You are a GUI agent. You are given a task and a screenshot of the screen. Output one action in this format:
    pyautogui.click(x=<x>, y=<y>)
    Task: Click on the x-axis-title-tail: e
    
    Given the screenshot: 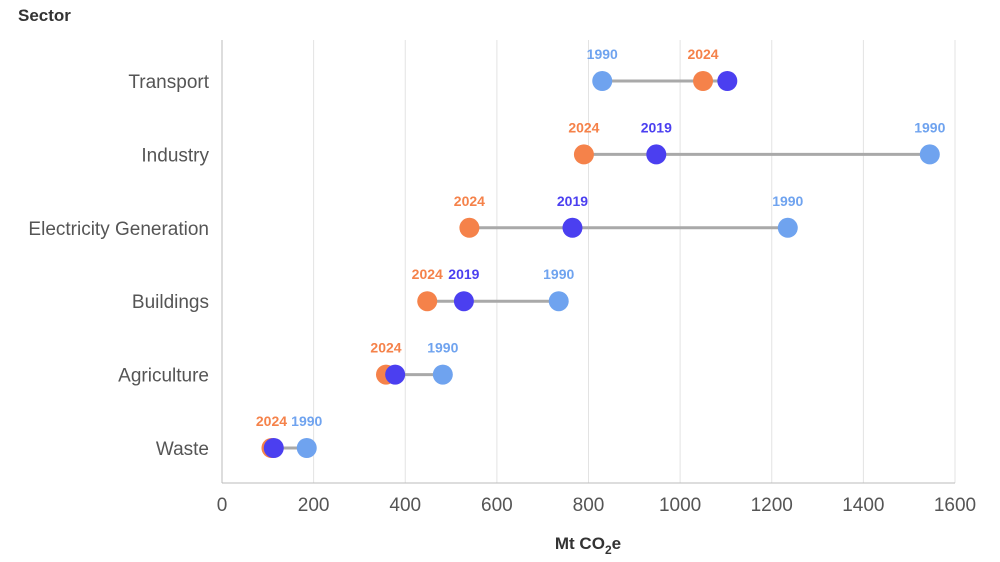 What is the action you would take?
    pyautogui.click(x=616, y=543)
    